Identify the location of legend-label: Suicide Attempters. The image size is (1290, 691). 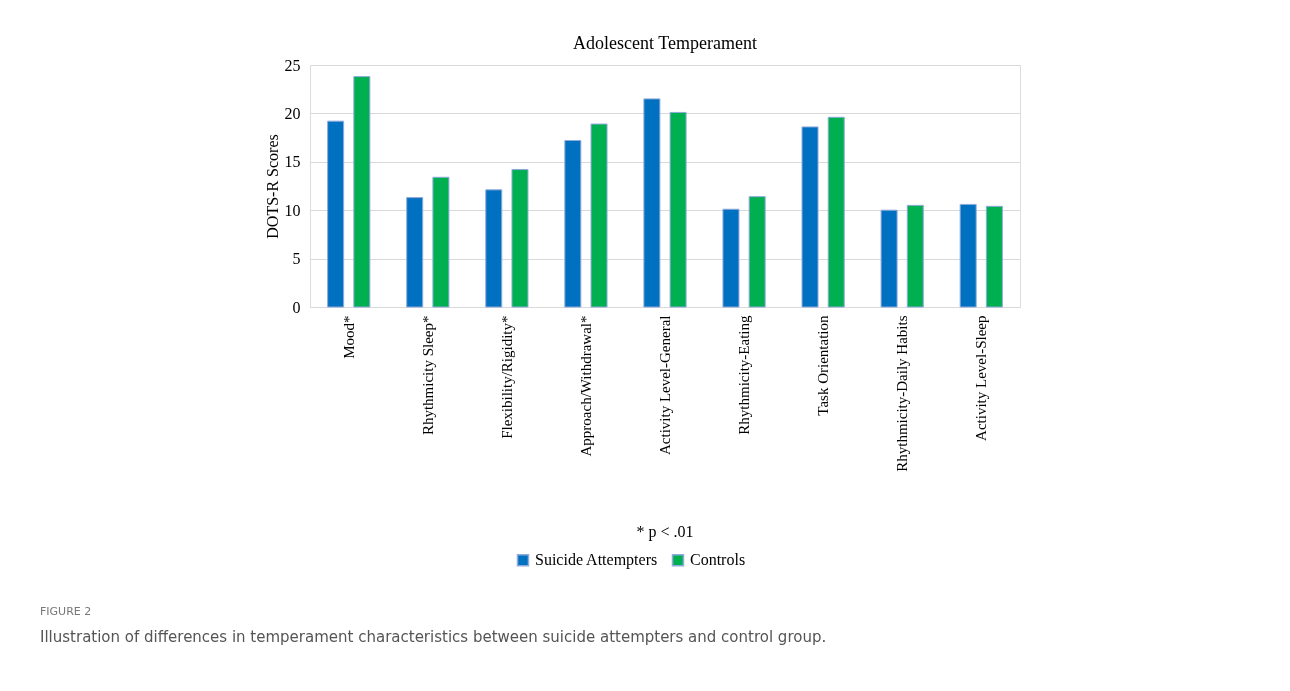
(596, 560).